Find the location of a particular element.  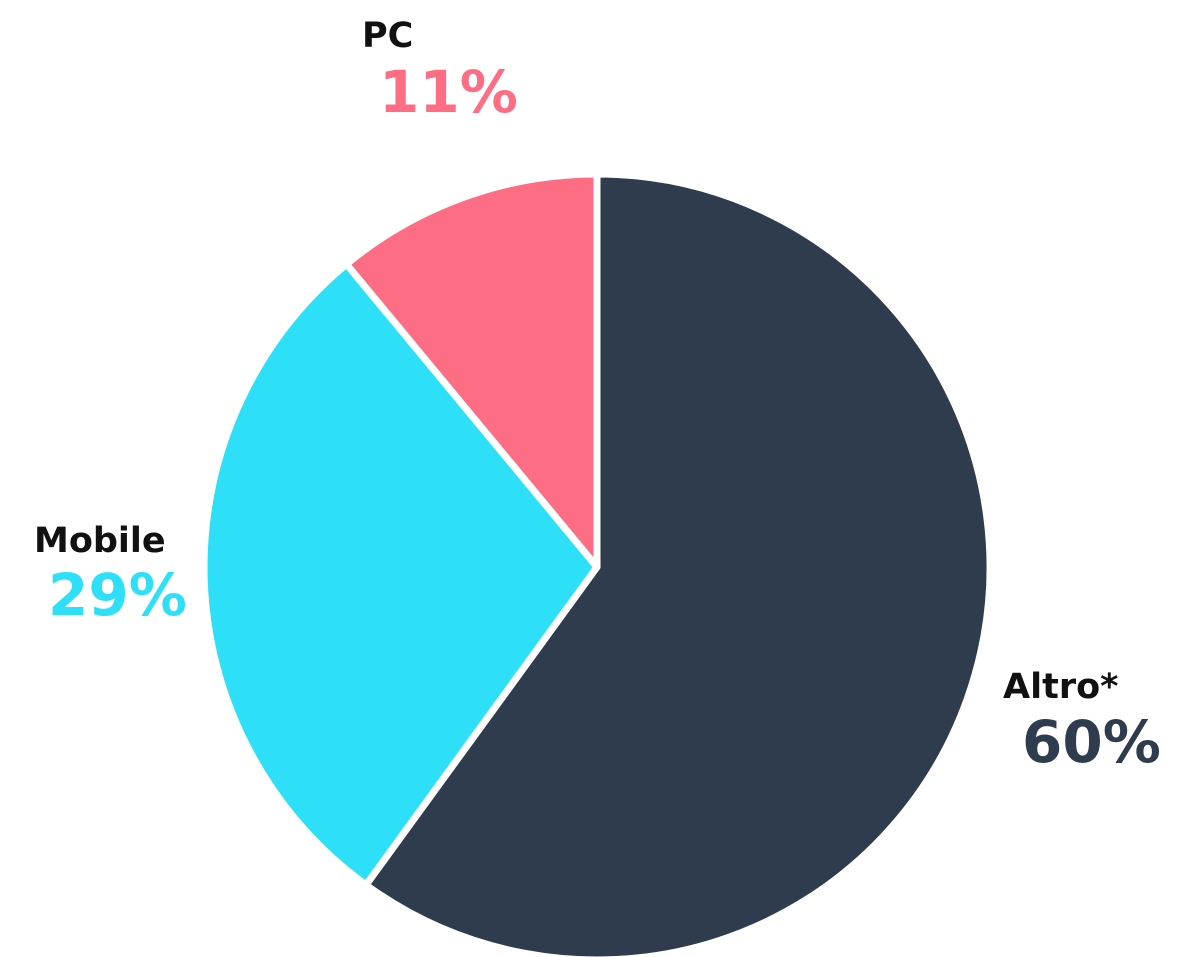

slice-label-mobile: Mobile is located at coordinates (100, 541).